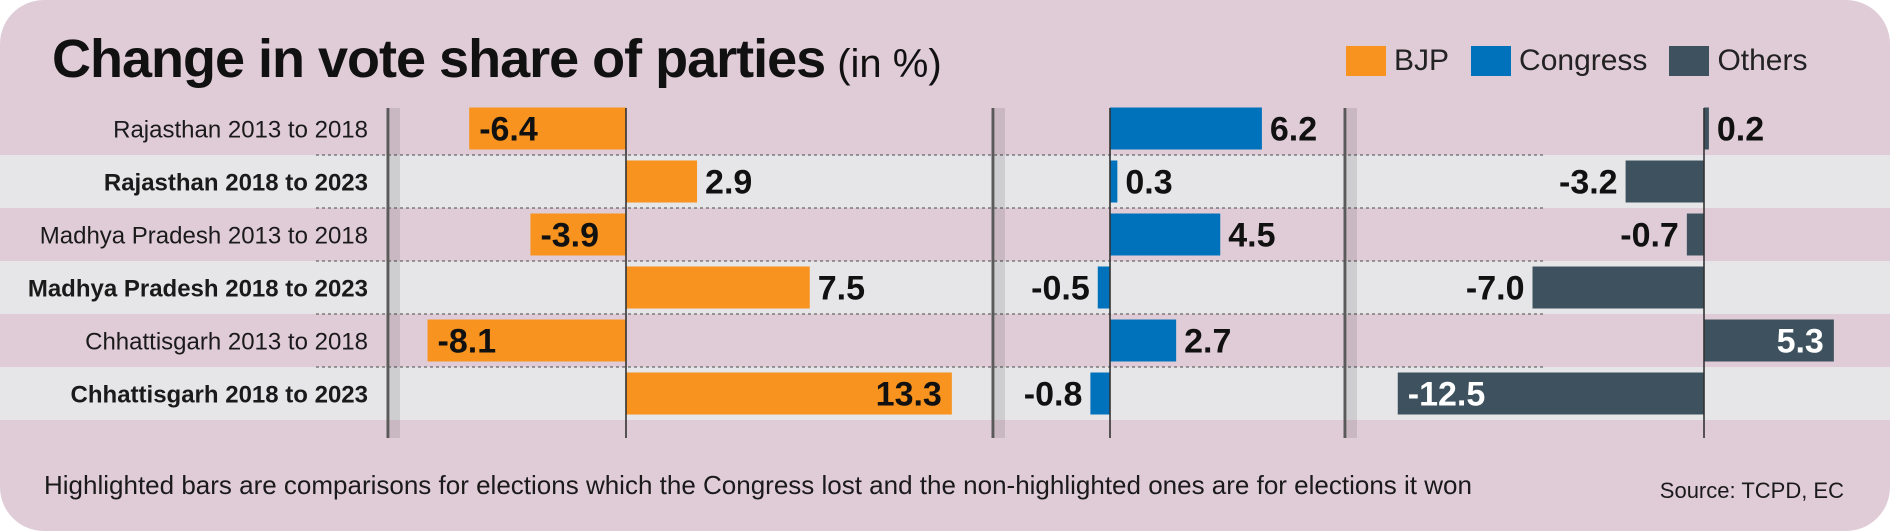 This screenshot has height=531, width=1890. I want to click on value-label-bjp: -3.9, so click(569, 236).